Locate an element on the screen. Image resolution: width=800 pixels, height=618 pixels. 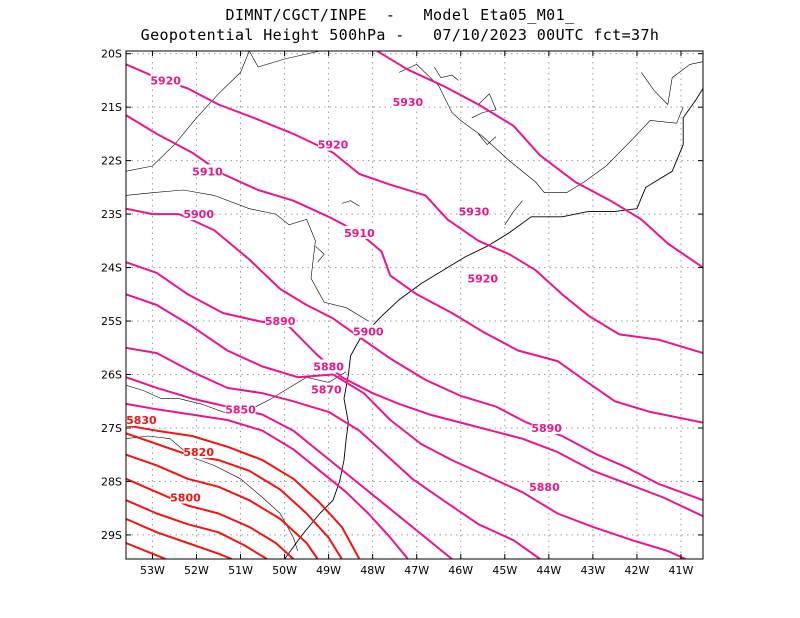
lat-tick-label: 24S is located at coordinates (111, 268).